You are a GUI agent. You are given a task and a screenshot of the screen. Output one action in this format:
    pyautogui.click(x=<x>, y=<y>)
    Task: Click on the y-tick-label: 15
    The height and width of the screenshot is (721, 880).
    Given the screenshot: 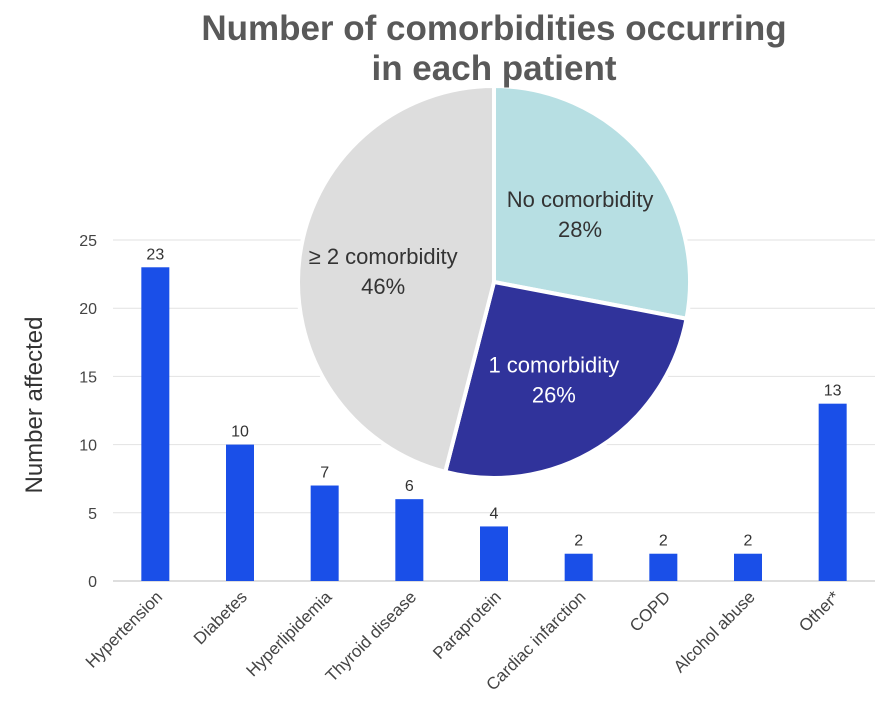 What is the action you would take?
    pyautogui.click(x=88, y=377)
    